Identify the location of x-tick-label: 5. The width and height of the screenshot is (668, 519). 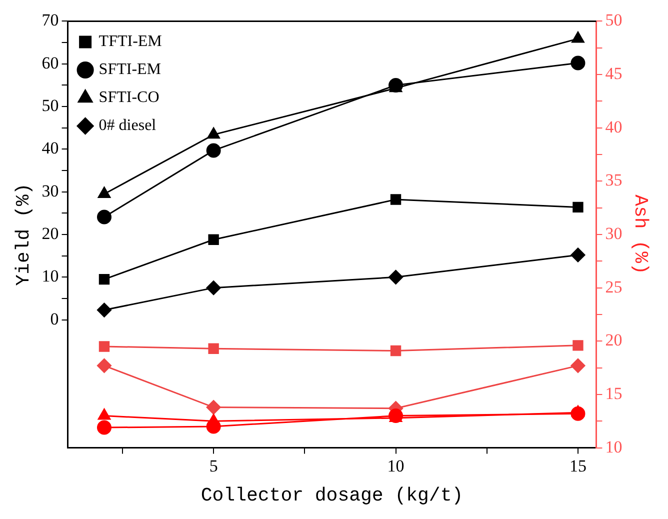
(213, 466).